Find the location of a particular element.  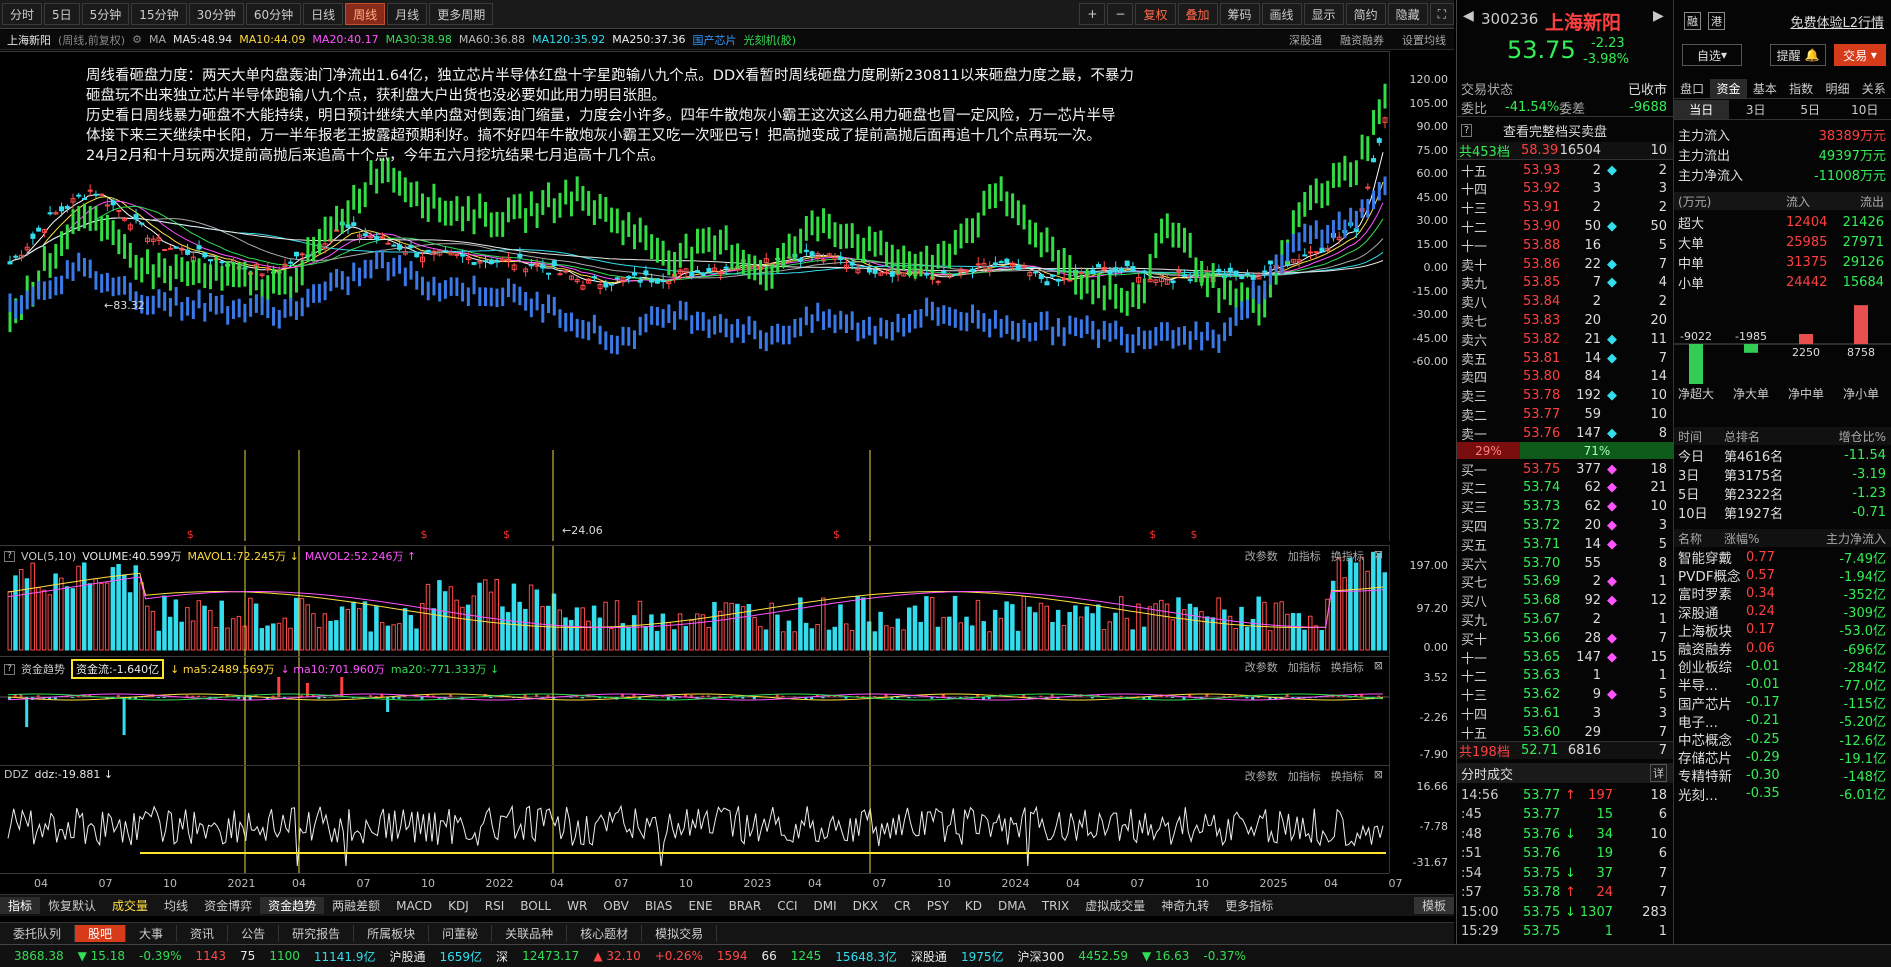

period-tab: 10日 is located at coordinates (1865, 110).